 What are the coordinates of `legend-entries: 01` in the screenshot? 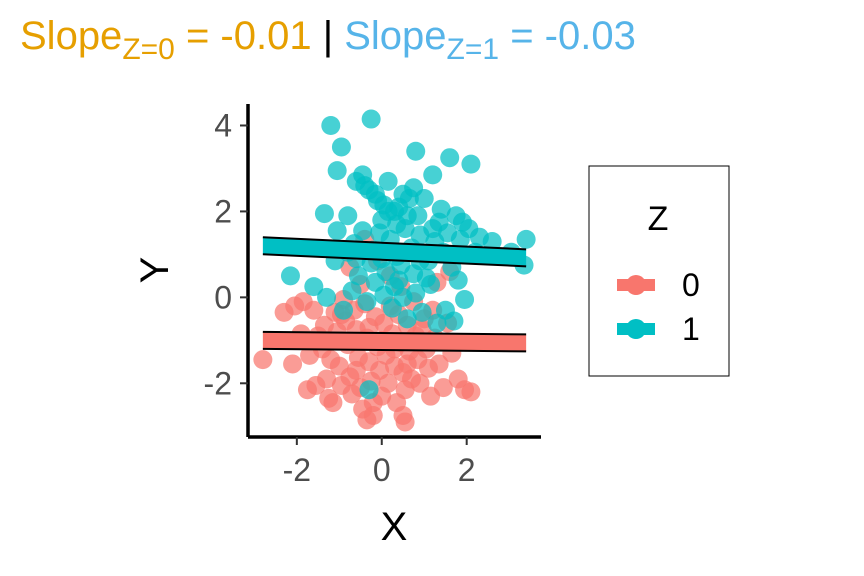 It's located at (658, 307).